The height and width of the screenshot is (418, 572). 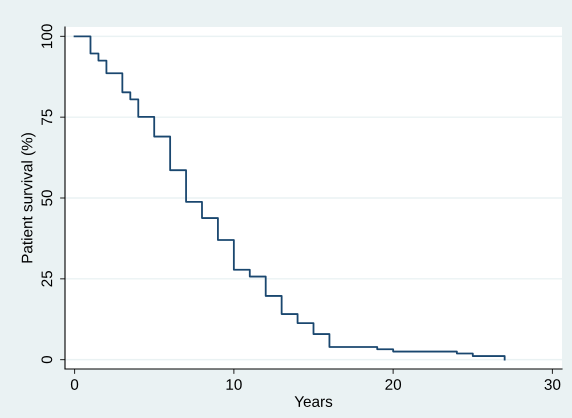 What do you see at coordinates (234, 384) in the screenshot?
I see `x-tick-label: 10` at bounding box center [234, 384].